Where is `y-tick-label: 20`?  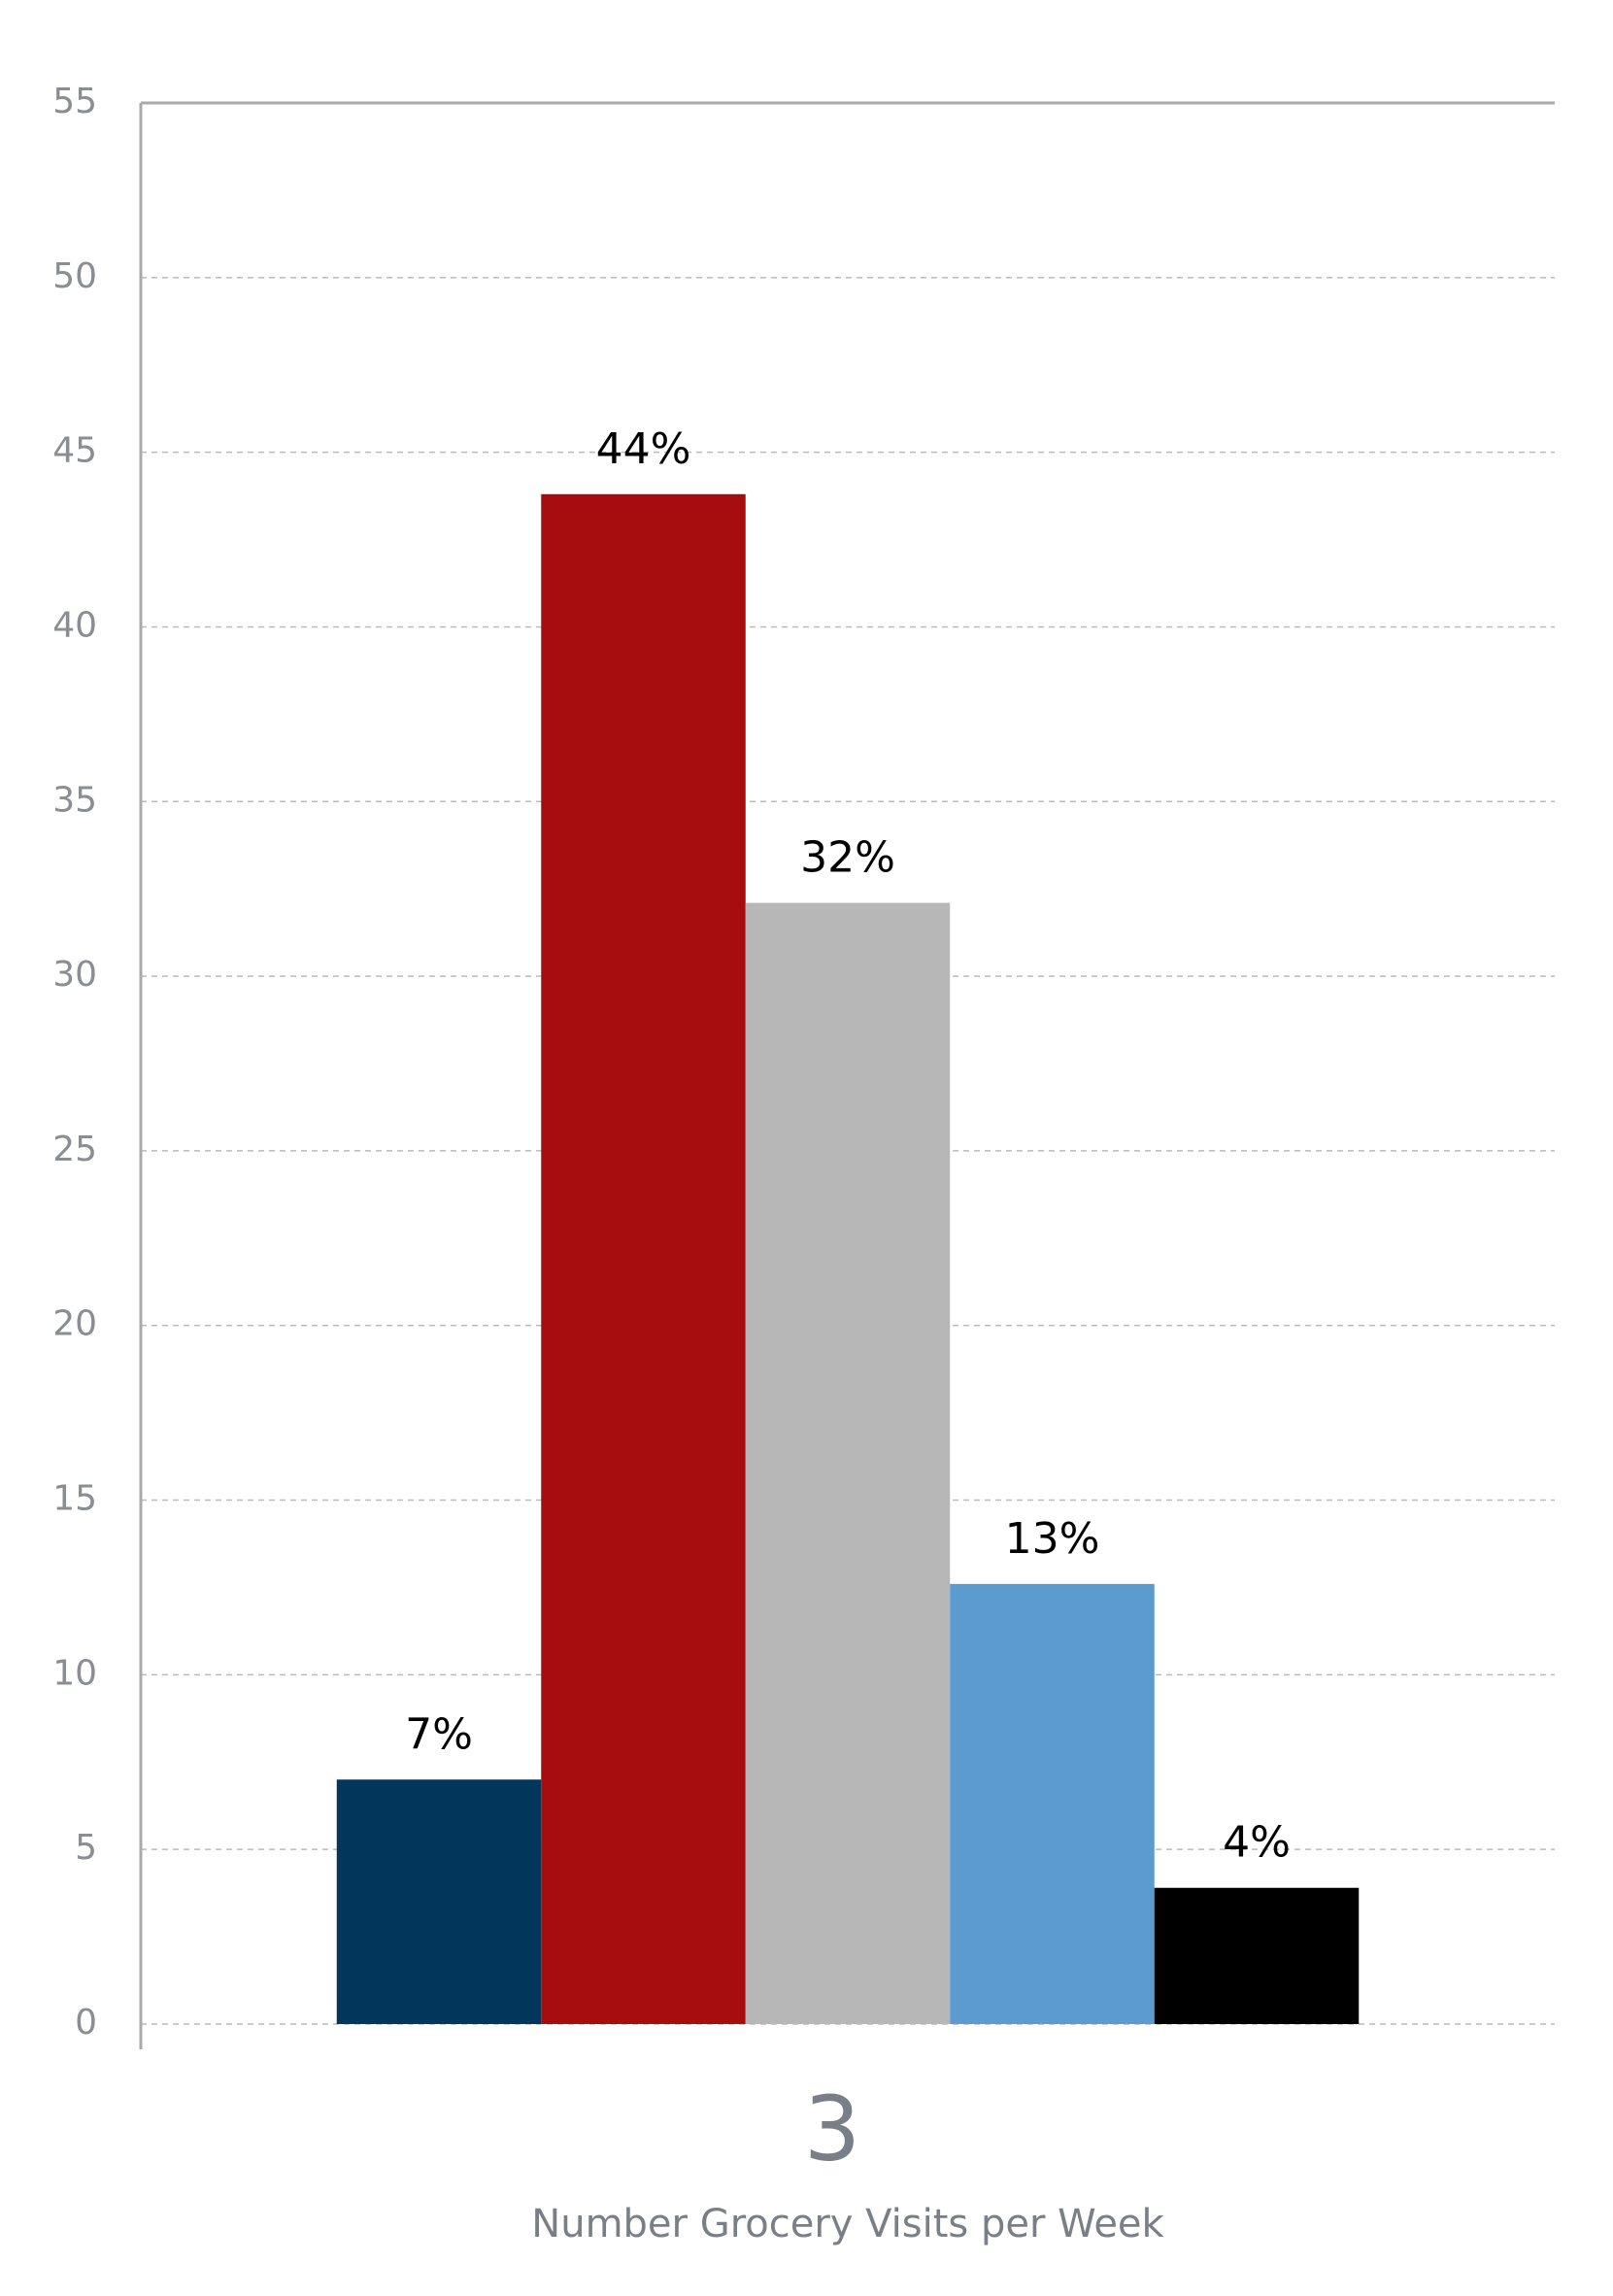
y-tick-label: 20 is located at coordinates (74, 1324).